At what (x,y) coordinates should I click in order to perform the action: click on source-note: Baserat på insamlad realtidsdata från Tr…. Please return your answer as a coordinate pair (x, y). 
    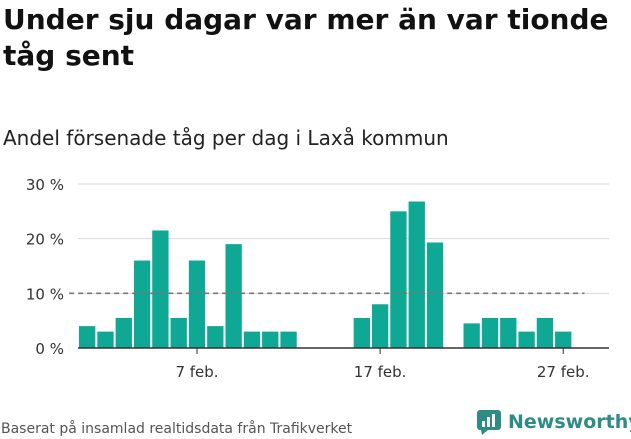
    Looking at the image, I should click on (177, 429).